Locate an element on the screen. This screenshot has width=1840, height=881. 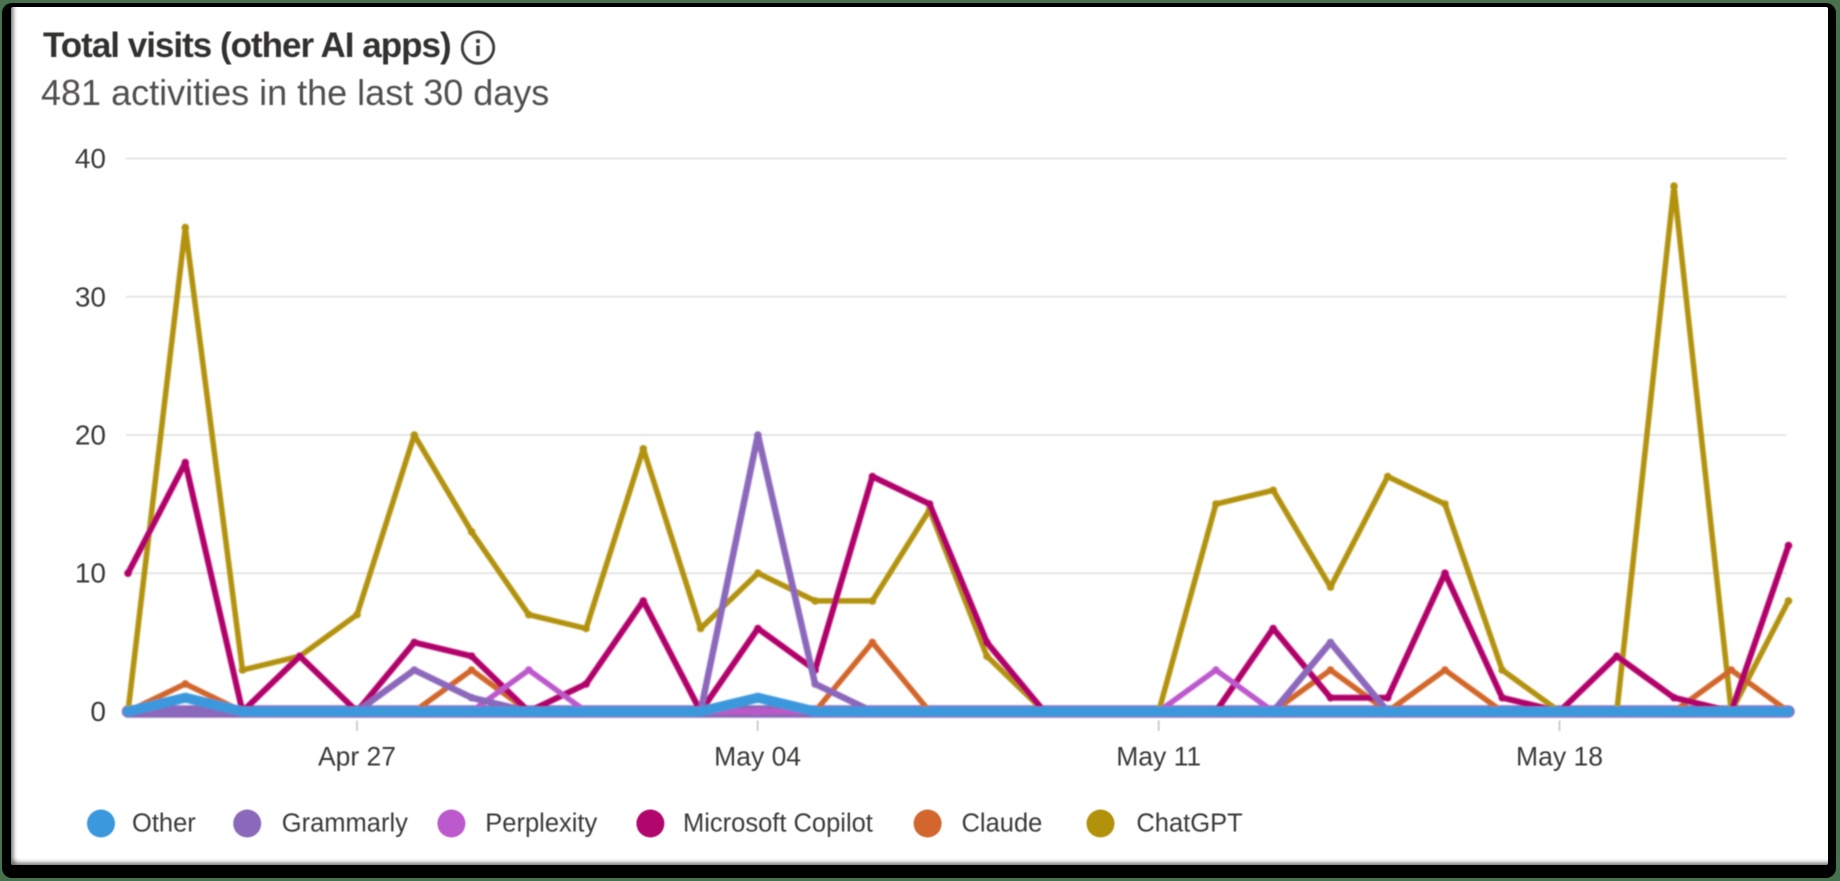
svg-text: 20 is located at coordinates (90, 435).